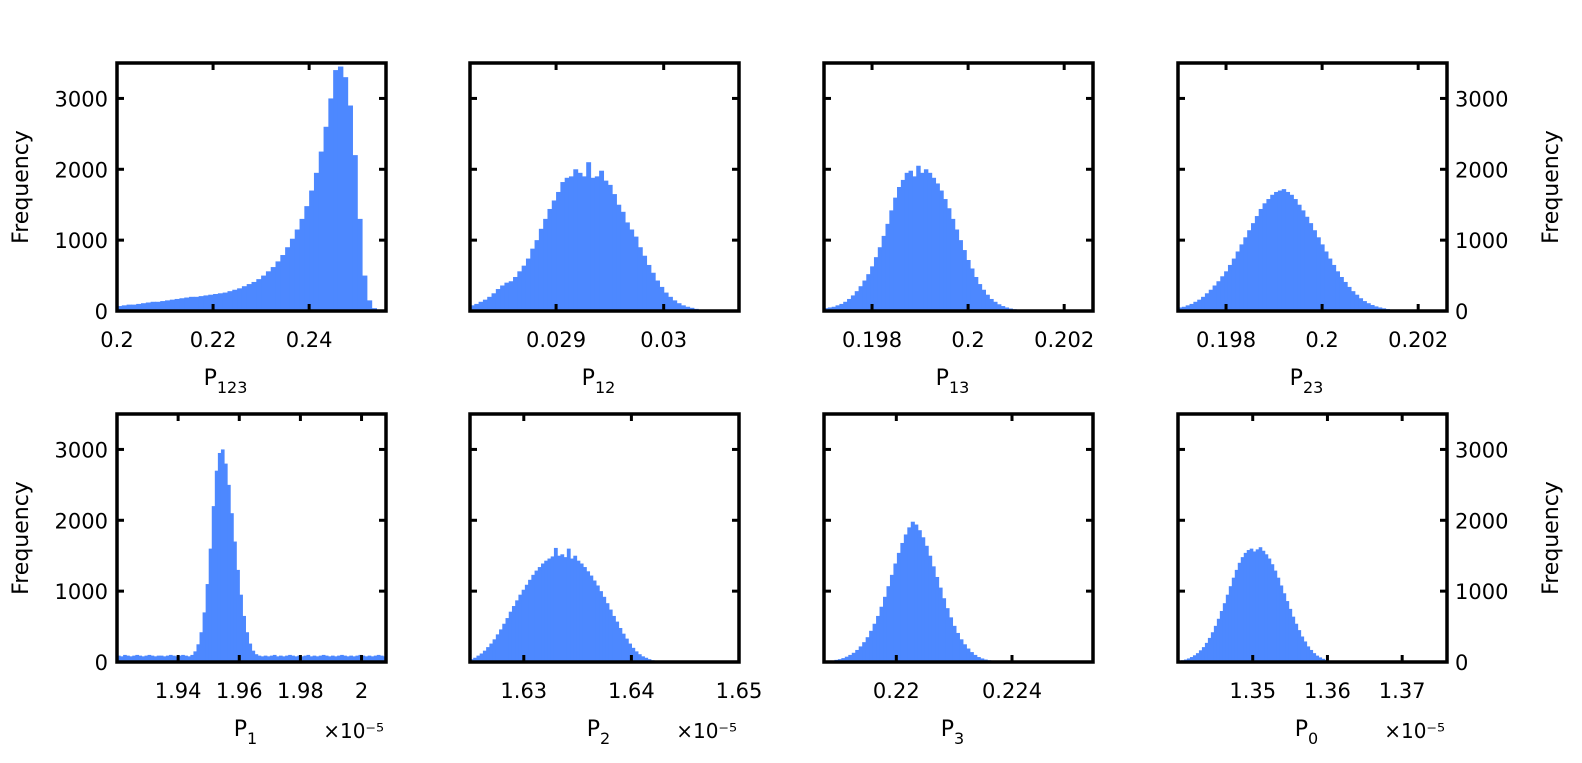  Describe the element at coordinates (1418, 340) in the screenshot. I see `x-tick-label: 0.202` at that location.